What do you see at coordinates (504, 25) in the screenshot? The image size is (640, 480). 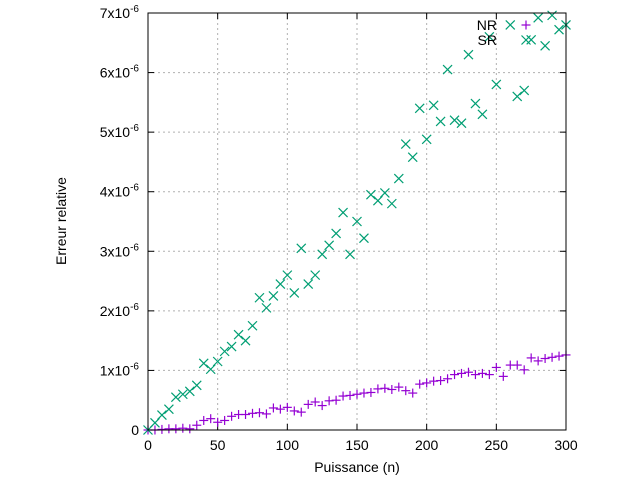 I see `legend-entry-nr: NR` at bounding box center [504, 25].